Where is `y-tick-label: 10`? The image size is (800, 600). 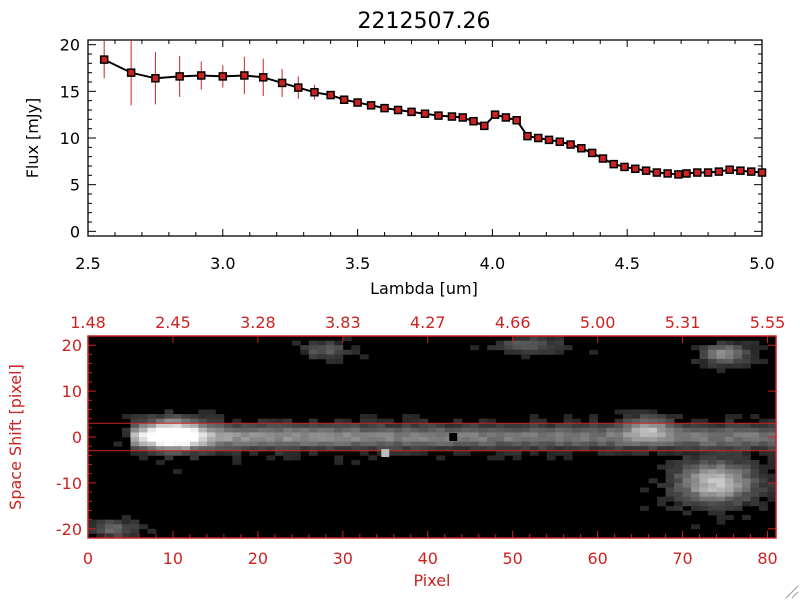 y-tick-label: 10 is located at coordinates (70, 138).